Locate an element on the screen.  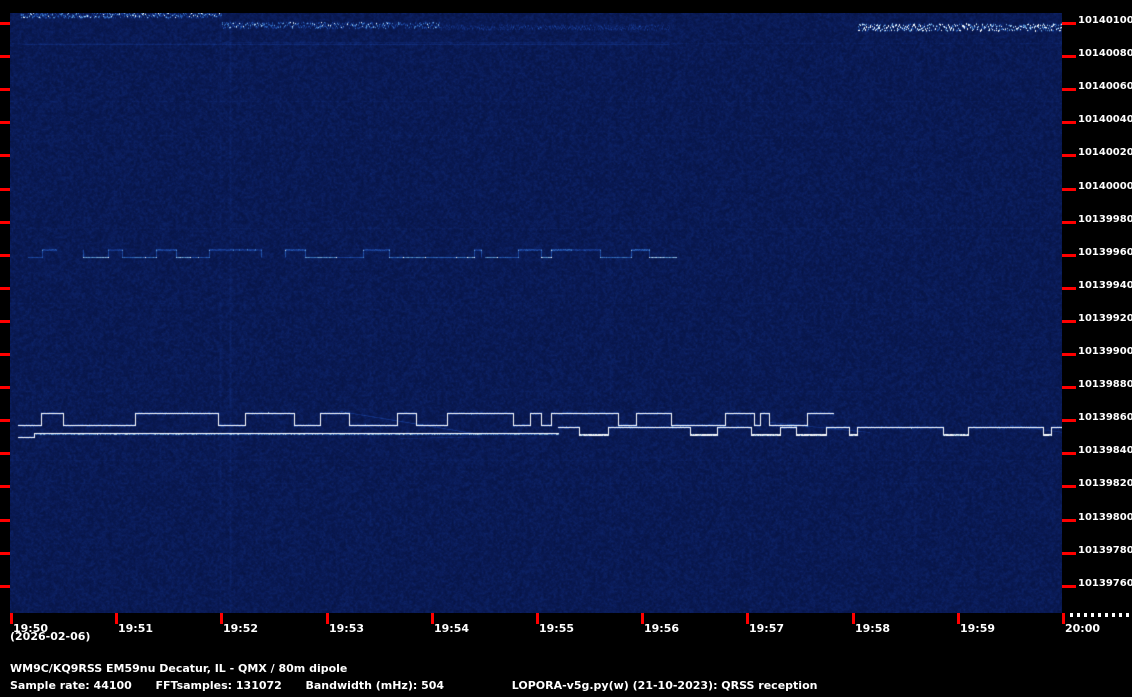
time-tick-label: 20:00 is located at coordinates (1083, 628).